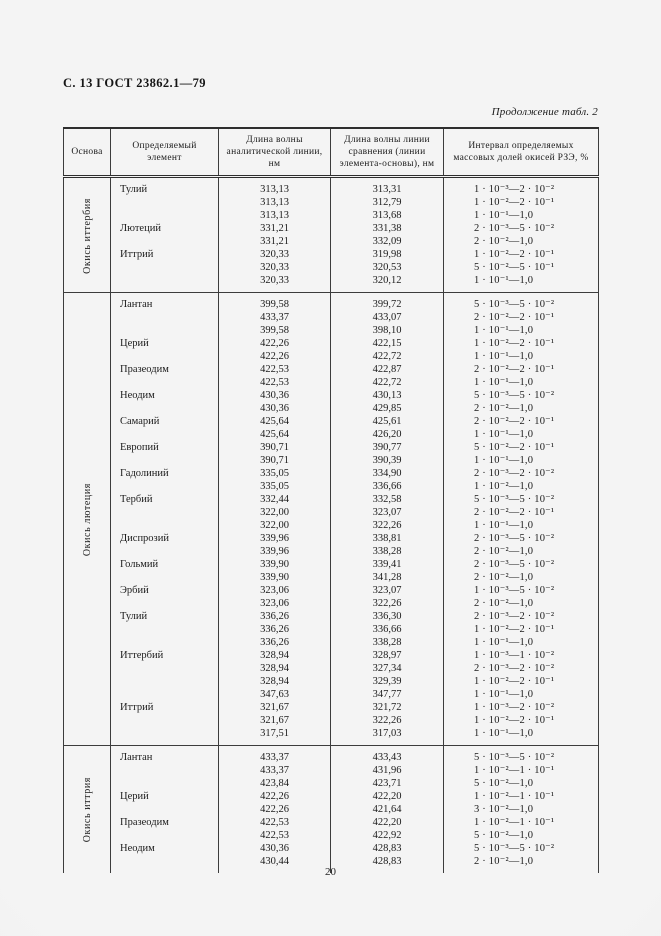 Image resolution: width=661 pixels, height=936 pixels. What do you see at coordinates (387, 538) in the screenshot?
I see `reference-wavelength-cell: 338,81` at bounding box center [387, 538].